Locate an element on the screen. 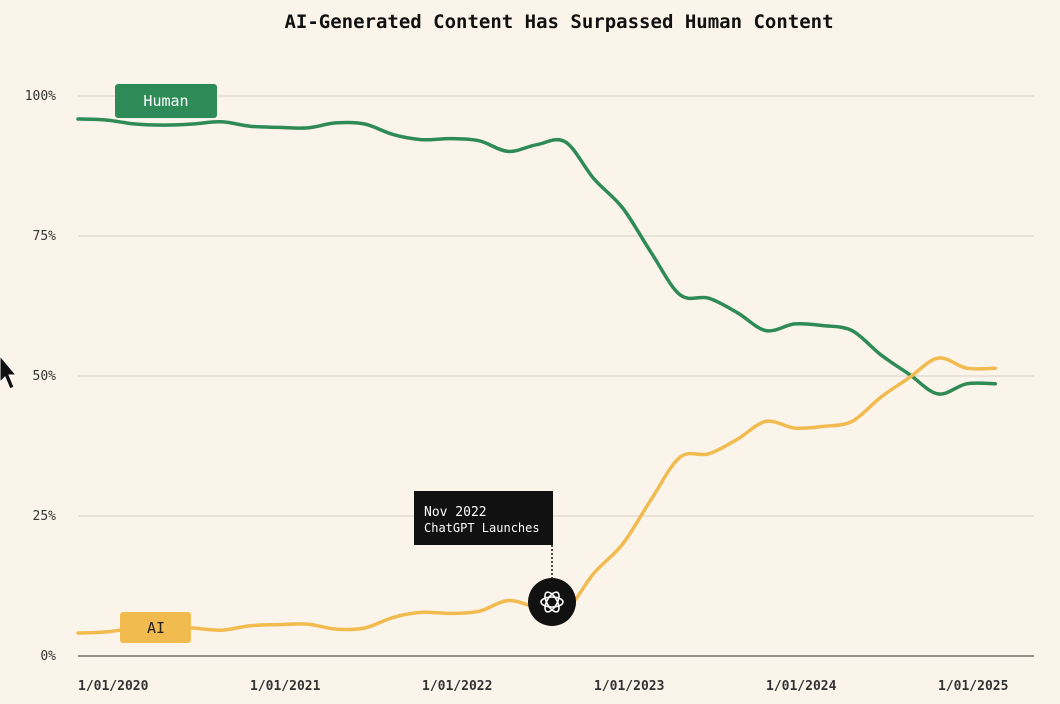 Image resolution: width=1060 pixels, height=704 pixels. series-label-human-text: Human is located at coordinates (165, 101).